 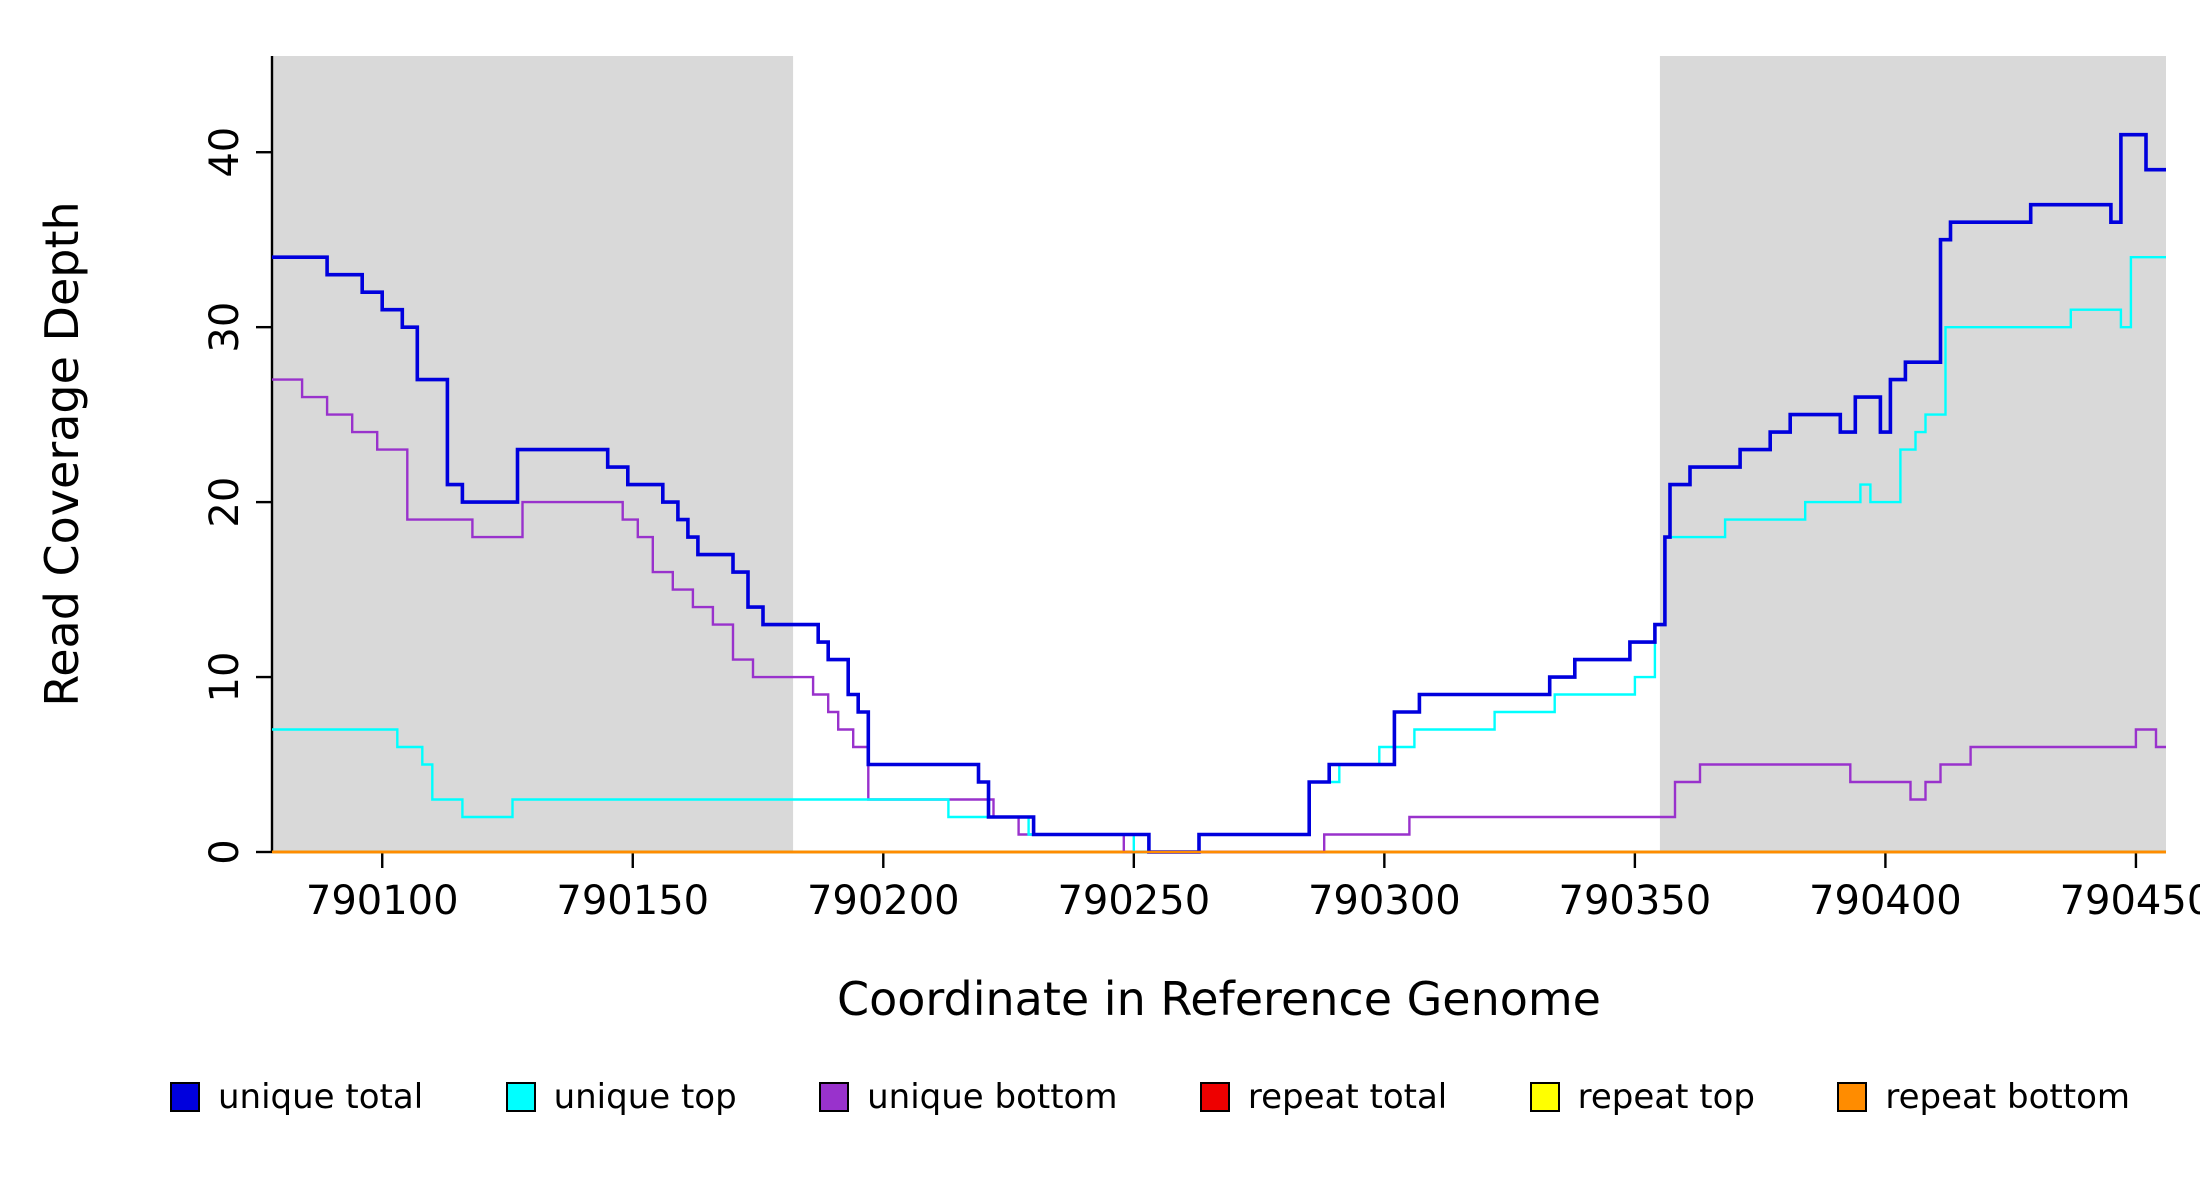 What do you see at coordinates (2007, 1097) in the screenshot?
I see `legend-label: repeat bottom` at bounding box center [2007, 1097].